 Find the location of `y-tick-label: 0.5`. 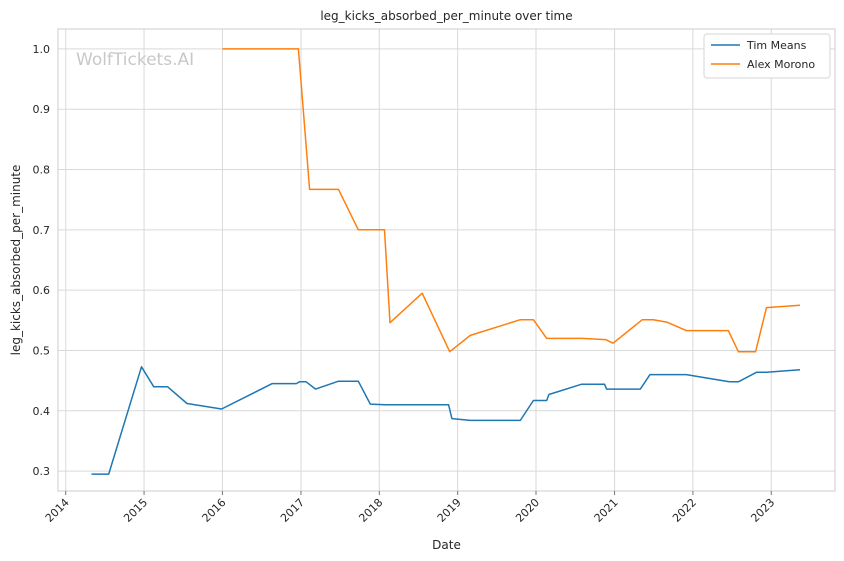

y-tick-label: 0.5 is located at coordinates (42, 350).